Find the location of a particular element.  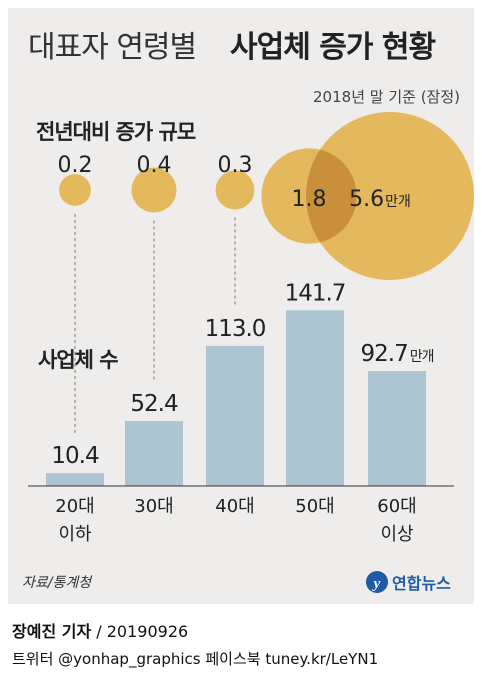

source-text: 자료/통계청 is located at coordinates (57, 583).